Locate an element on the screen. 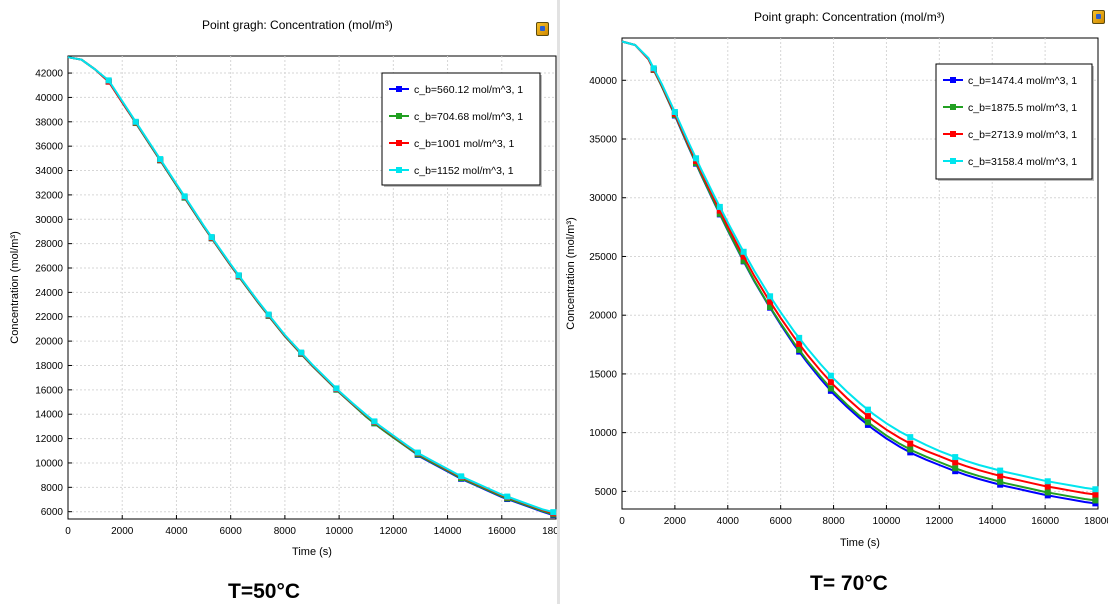 The width and height of the screenshot is (1108, 604). chart-title: Point graph: Concentration (mol/m³) is located at coordinates (849, 17).